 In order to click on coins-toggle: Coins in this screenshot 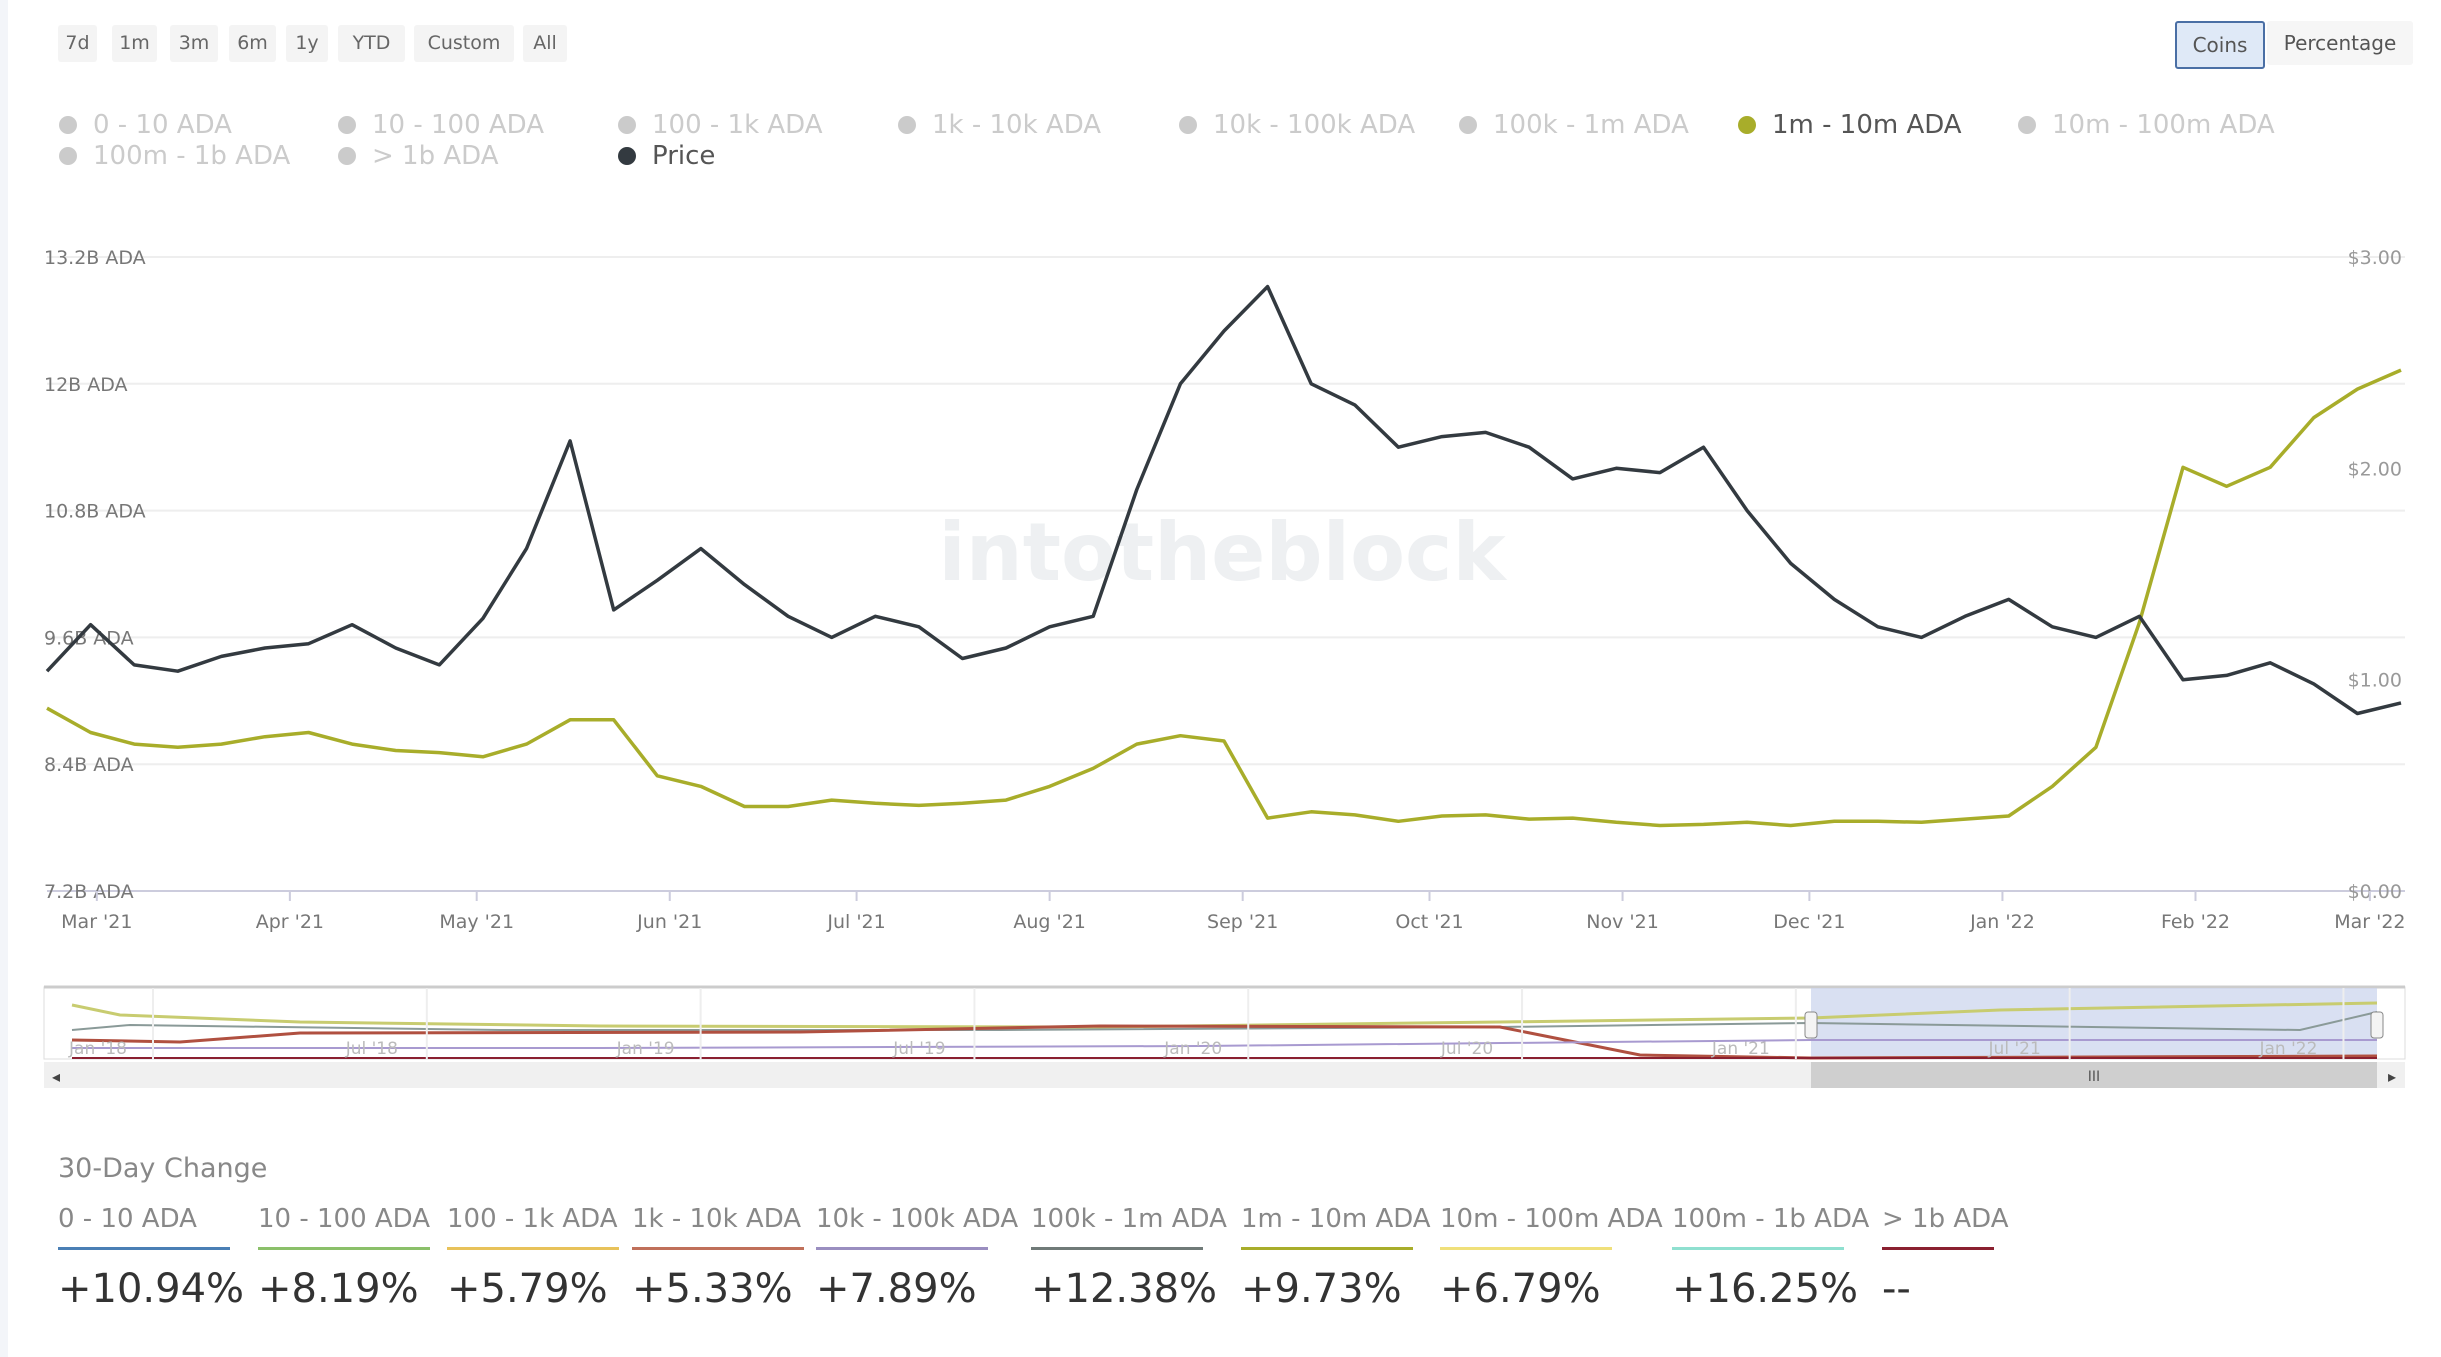, I will do `click(2220, 45)`.